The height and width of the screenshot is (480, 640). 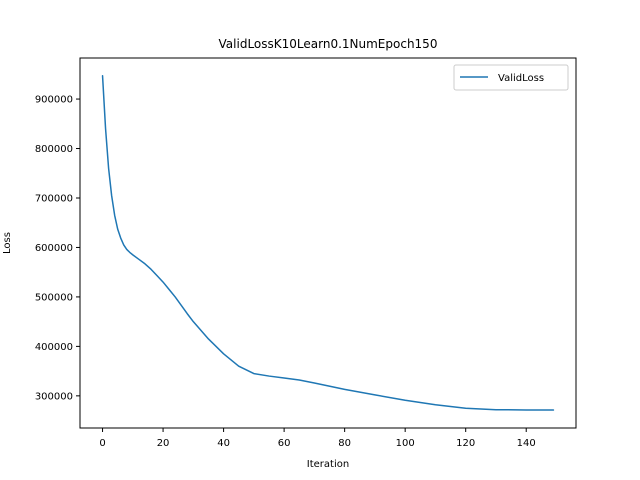 I want to click on y-tick-label: 600000, so click(x=54, y=248).